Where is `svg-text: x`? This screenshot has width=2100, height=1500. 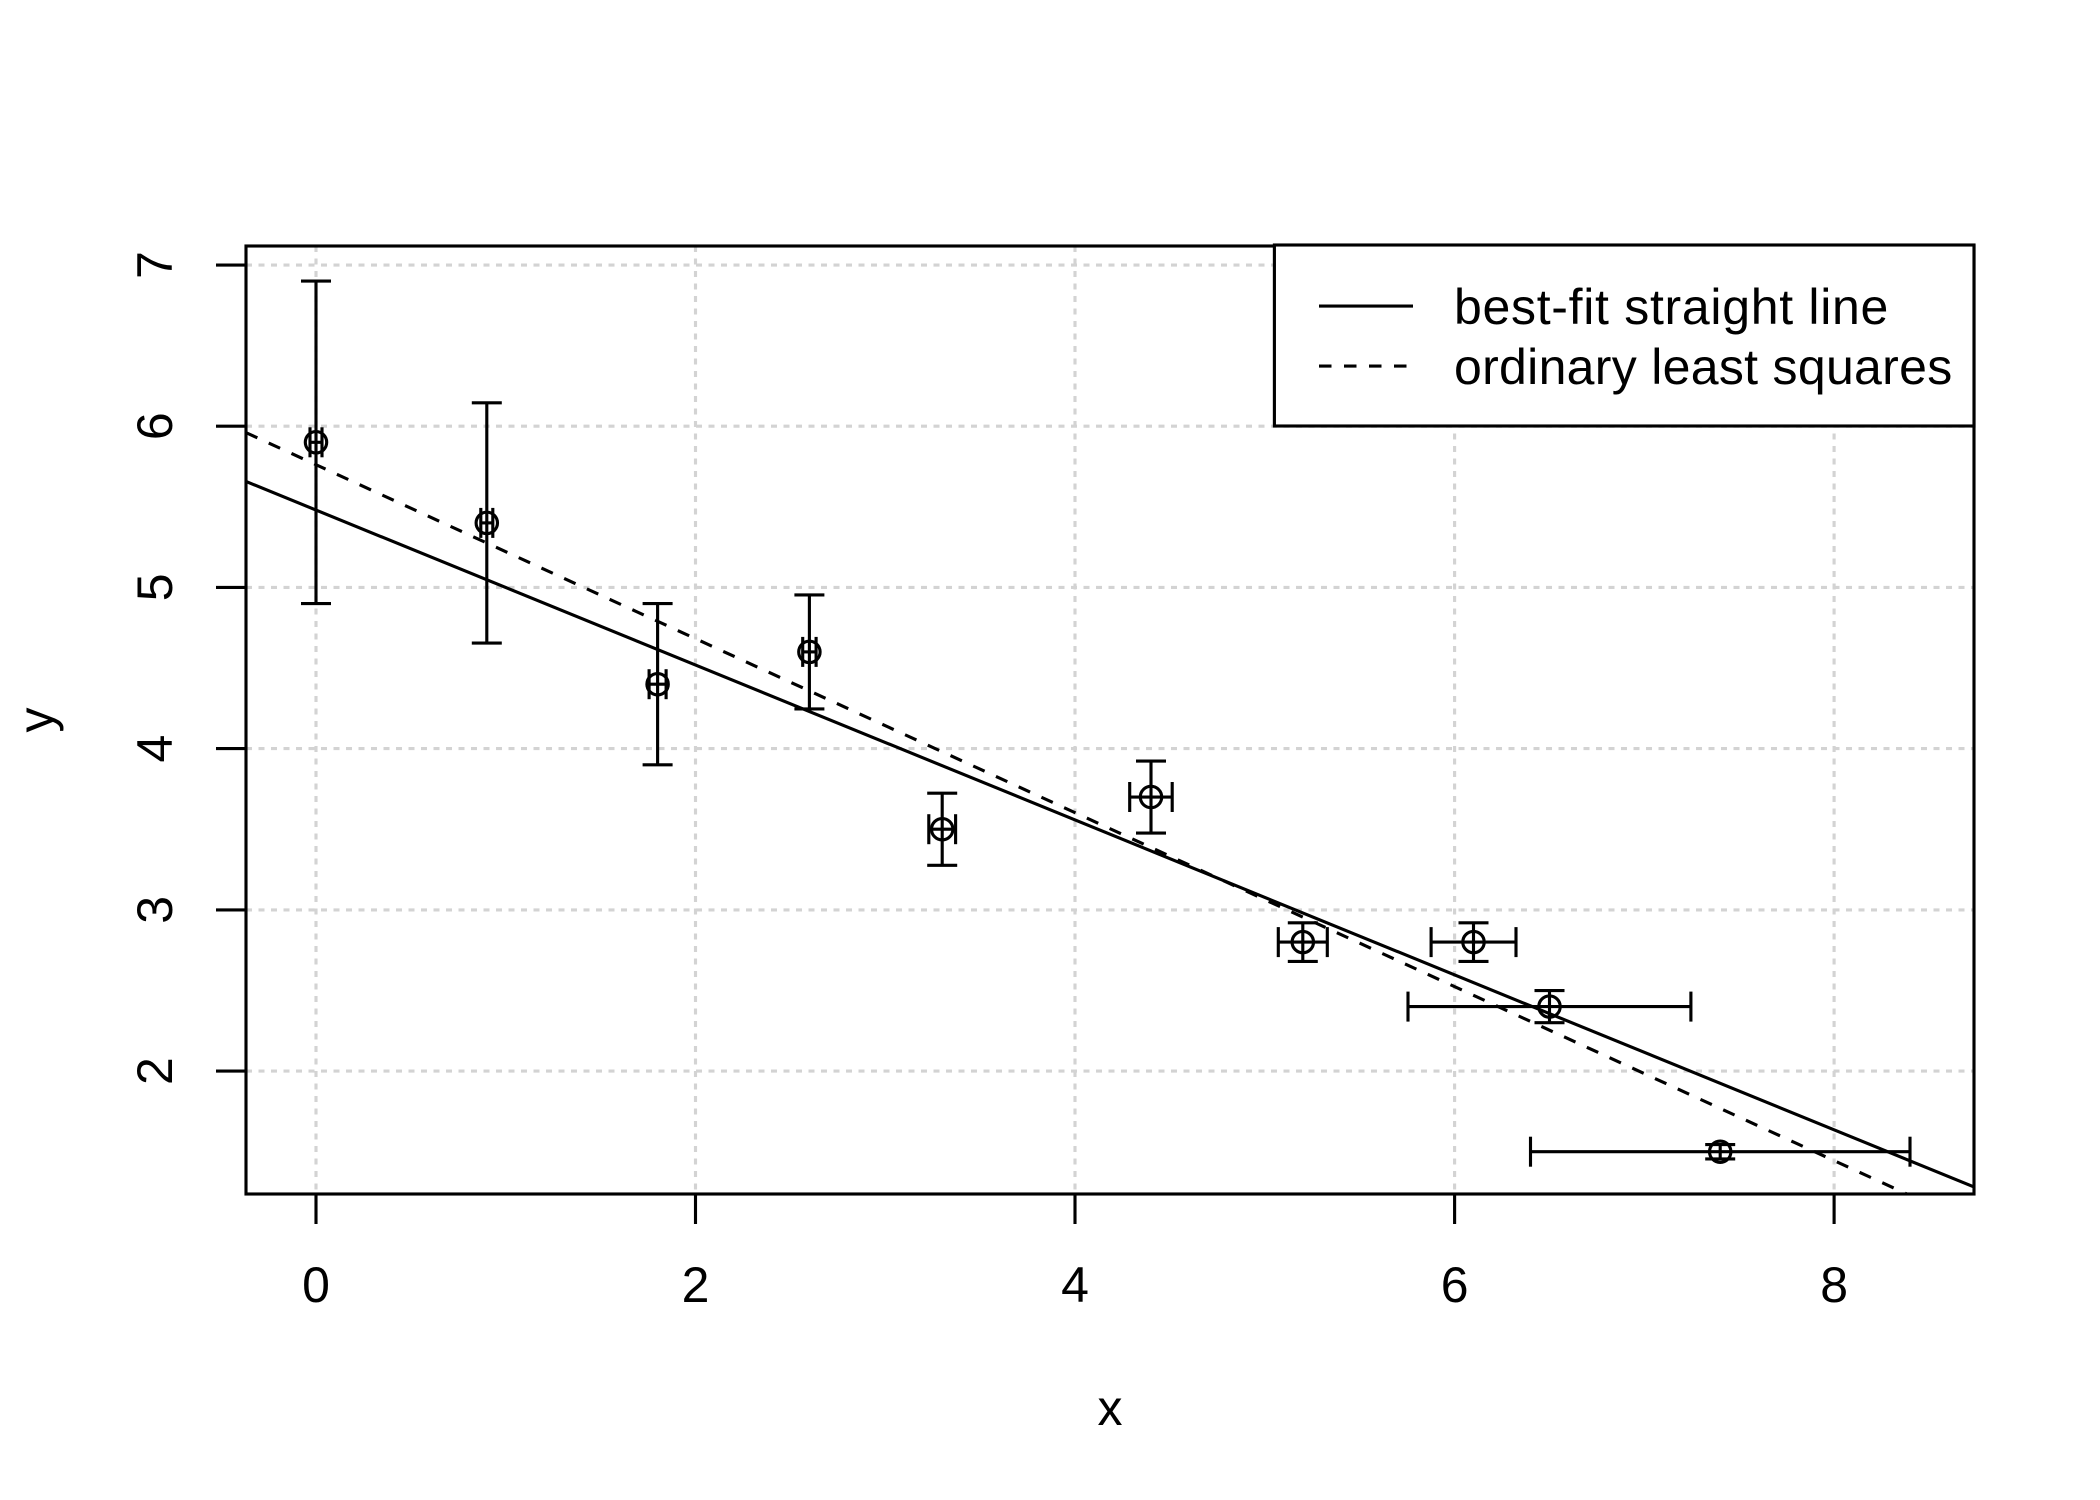
svg-text: x is located at coordinates (1110, 1408).